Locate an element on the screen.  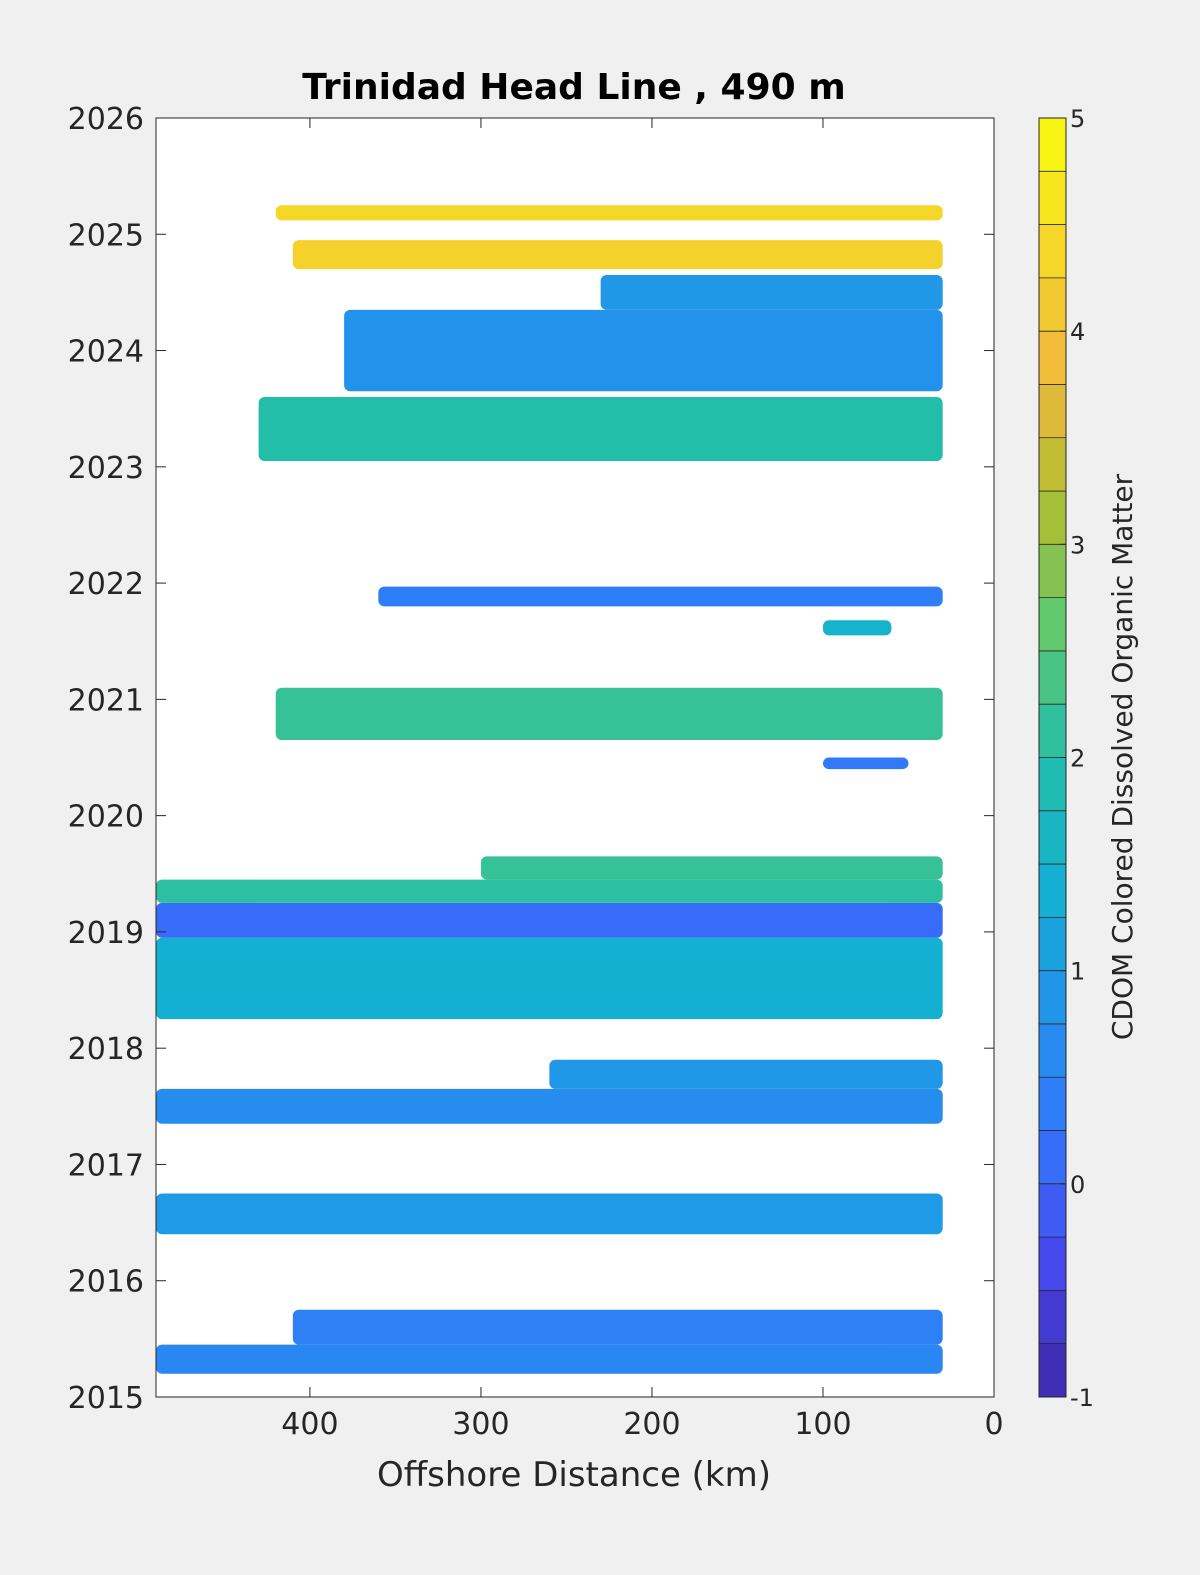
y-tick-label: 2021 is located at coordinates (106, 700).